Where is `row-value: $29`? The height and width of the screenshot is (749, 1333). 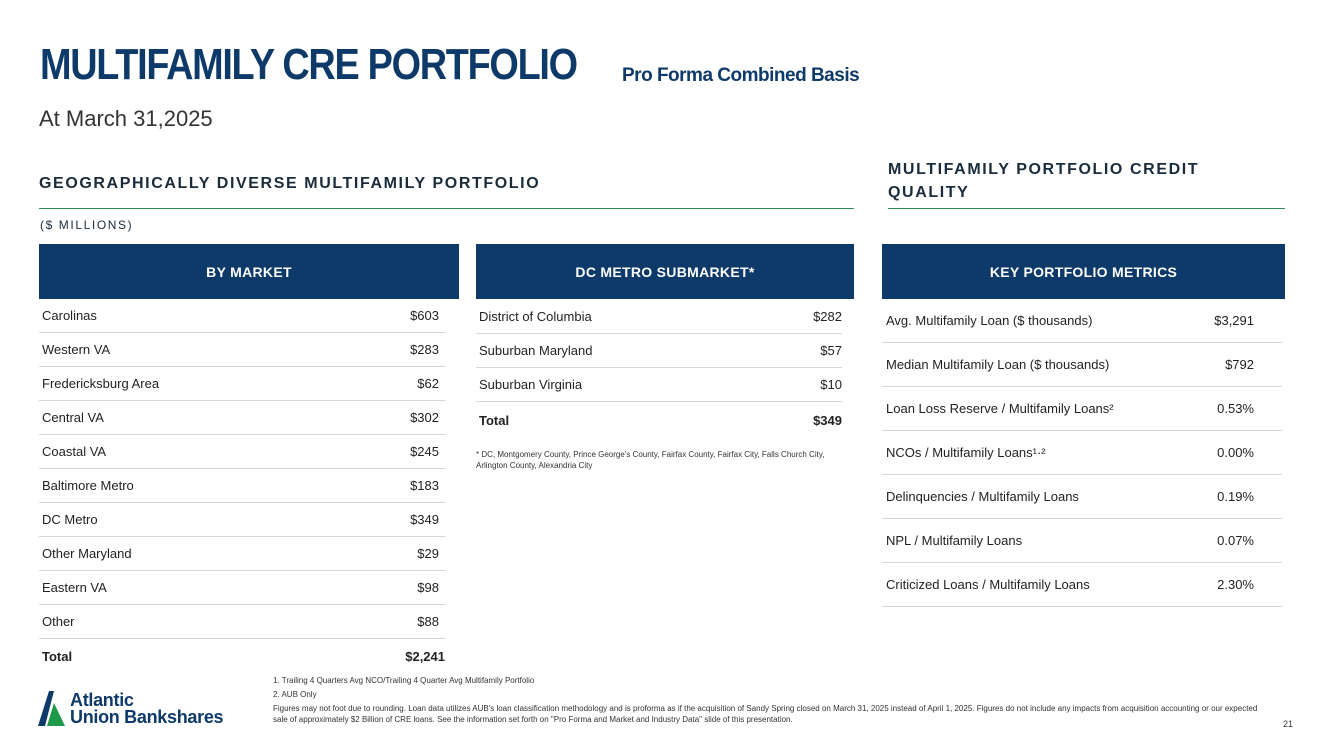
row-value: $29 is located at coordinates (428, 553).